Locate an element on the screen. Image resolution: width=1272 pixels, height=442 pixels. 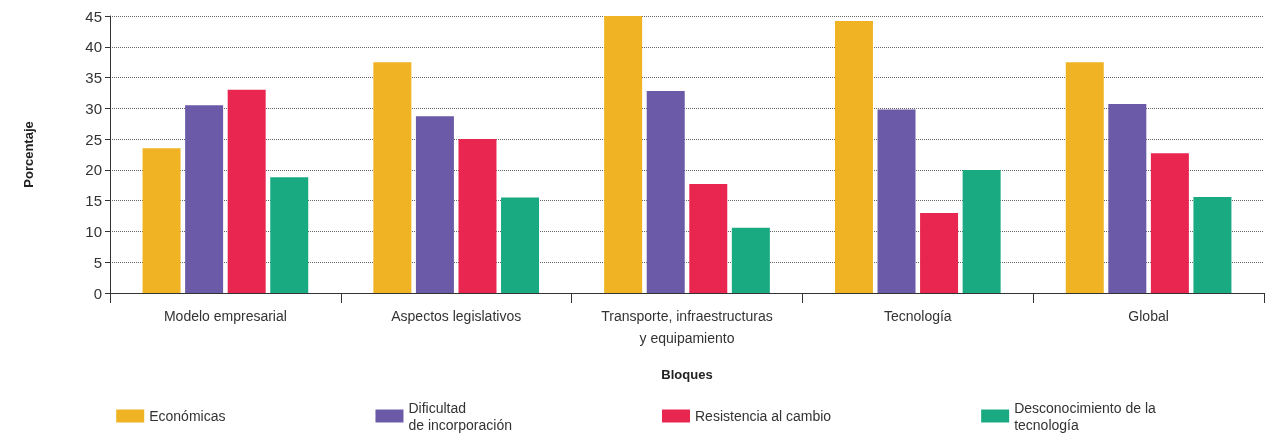
y-tick-label: 40 is located at coordinates (93, 47).